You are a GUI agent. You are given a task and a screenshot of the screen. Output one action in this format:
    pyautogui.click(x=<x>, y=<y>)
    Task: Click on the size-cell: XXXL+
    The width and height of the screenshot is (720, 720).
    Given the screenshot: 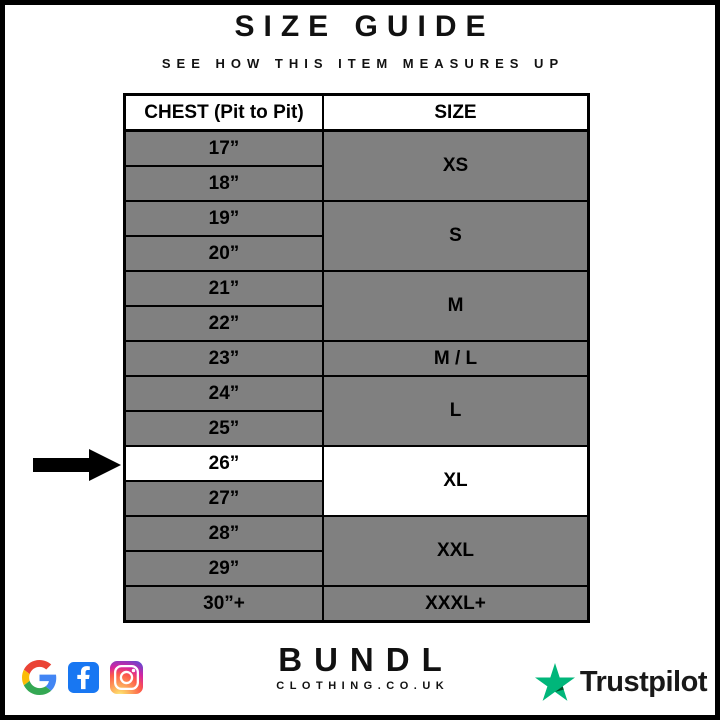 What is the action you would take?
    pyautogui.click(x=456, y=604)
    